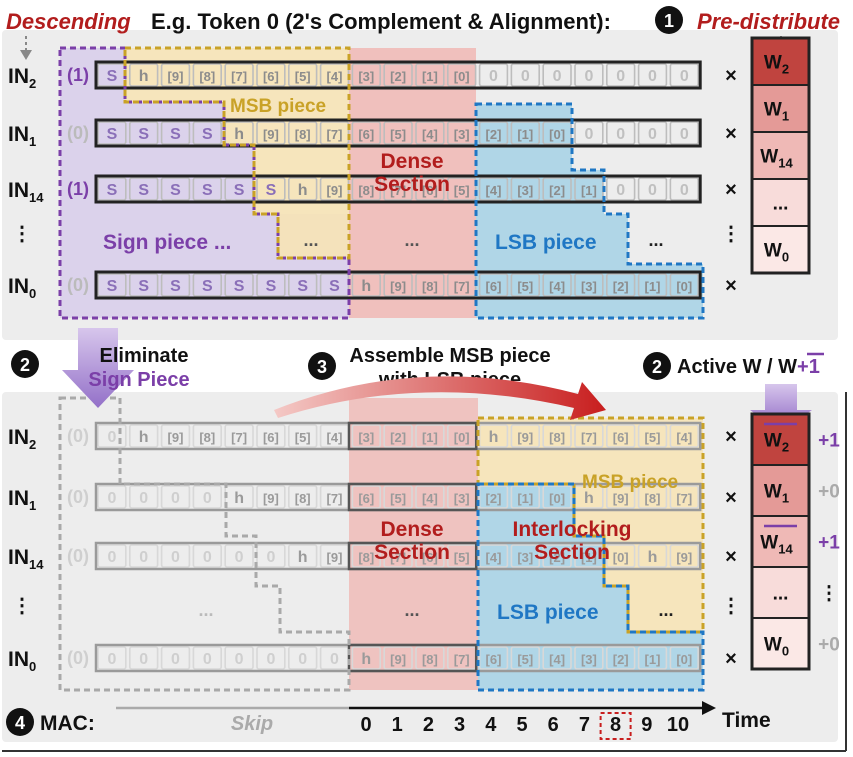  I want to click on weight-sub: 0, so click(785, 257).